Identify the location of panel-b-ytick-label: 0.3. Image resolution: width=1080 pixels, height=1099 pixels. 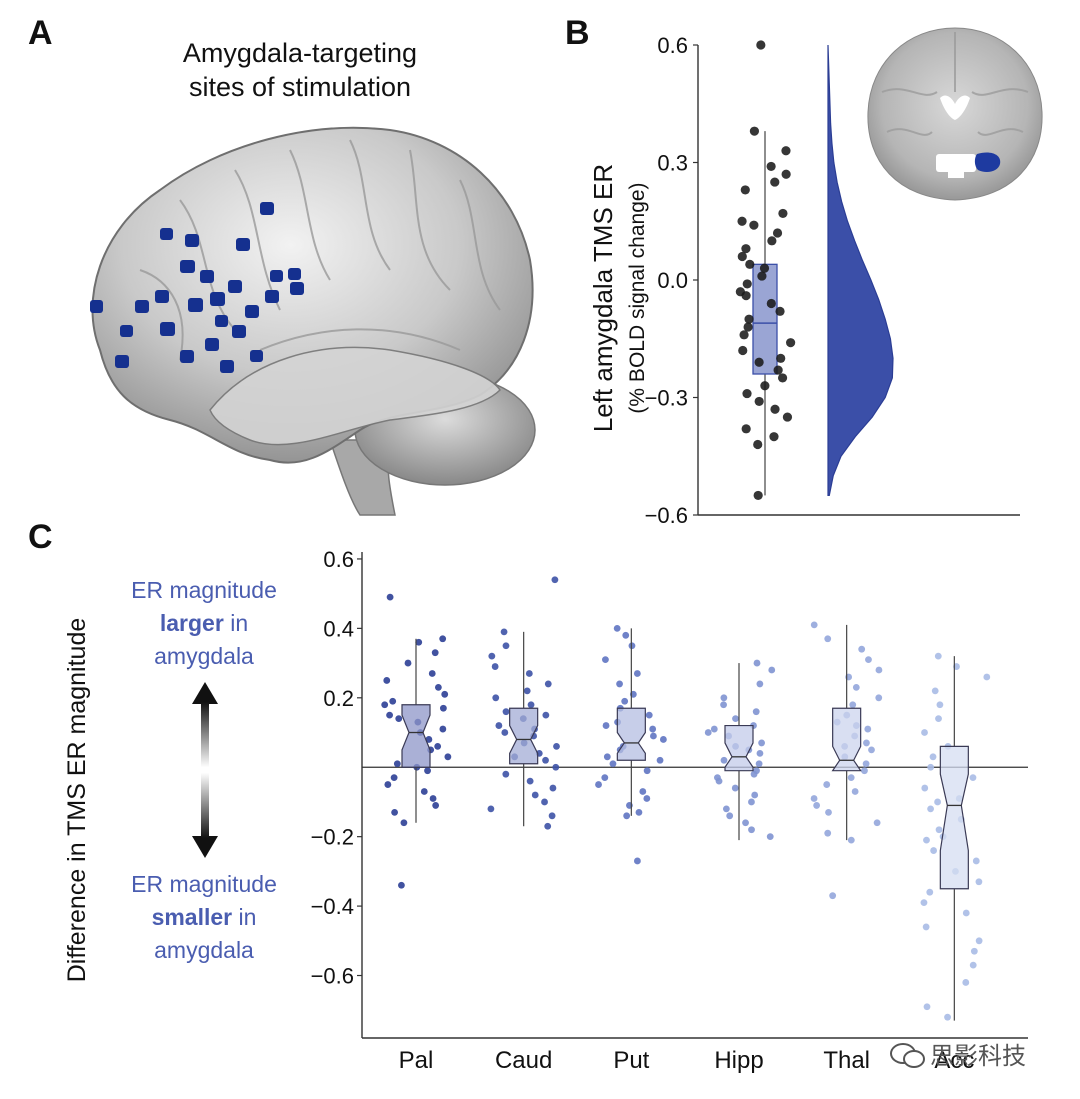
(672, 163).